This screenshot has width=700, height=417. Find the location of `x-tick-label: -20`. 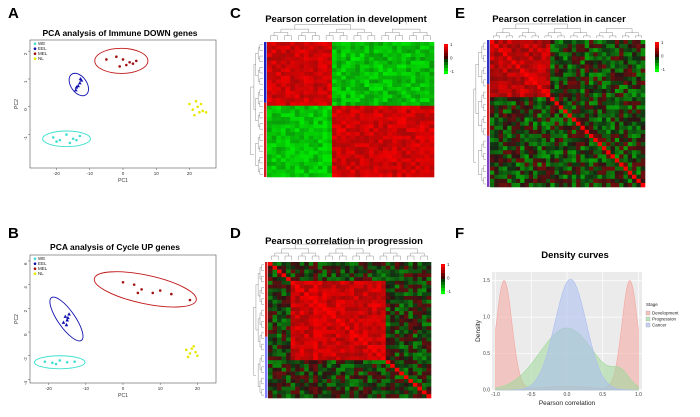

x-tick-label: -20 is located at coordinates (48, 388).